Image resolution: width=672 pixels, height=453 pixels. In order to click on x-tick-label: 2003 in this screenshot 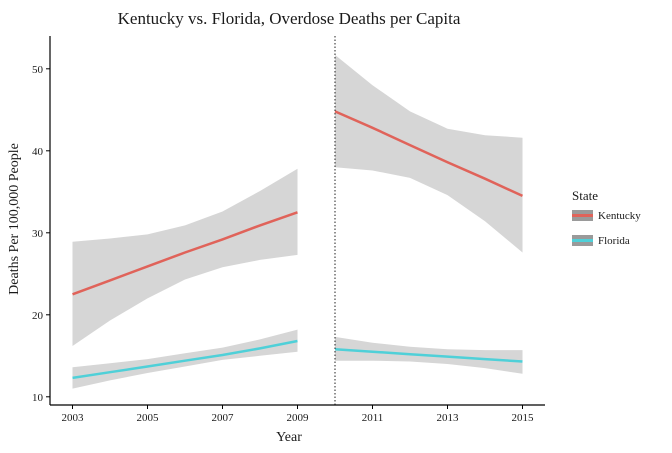, I will do `click(73, 418)`.